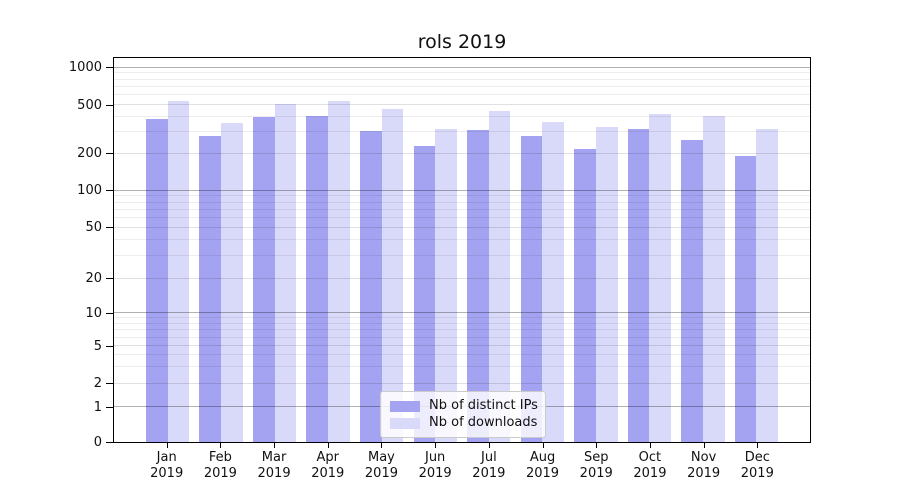 The width and height of the screenshot is (900, 500). Describe the element at coordinates (210, 288) in the screenshot. I see `bar-distinct-ips-feb` at that location.